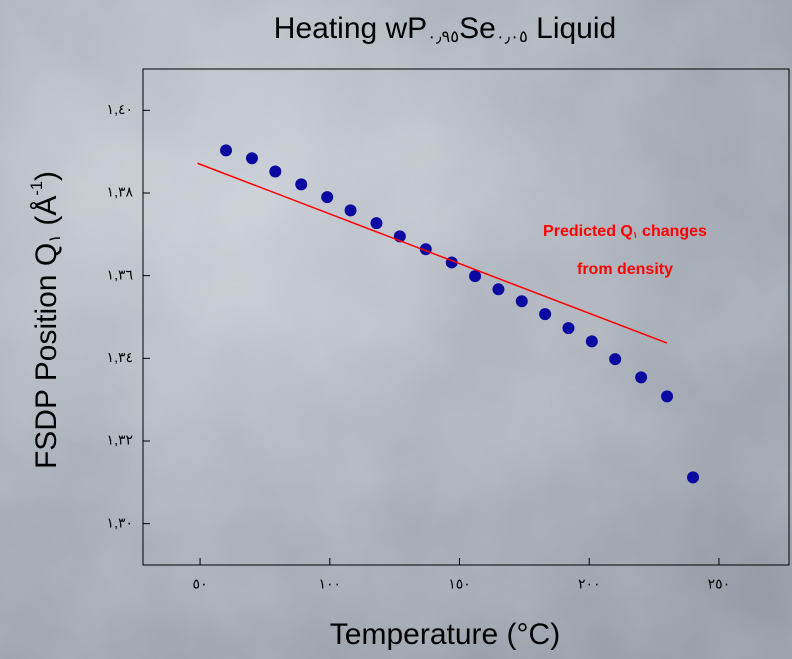 The image size is (792, 659). I want to click on text-part: FSDP Position Q, so click(46, 356).